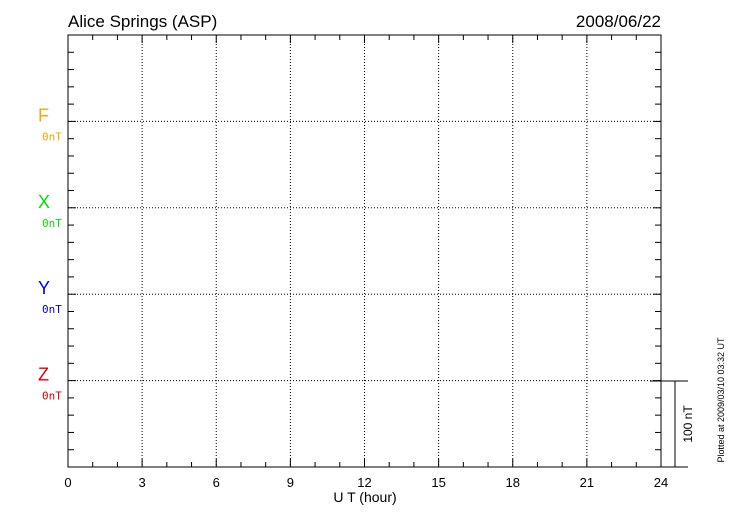 This screenshot has width=730, height=520. Describe the element at coordinates (364, 497) in the screenshot. I see `x-axis-label: U T (hour)` at that location.